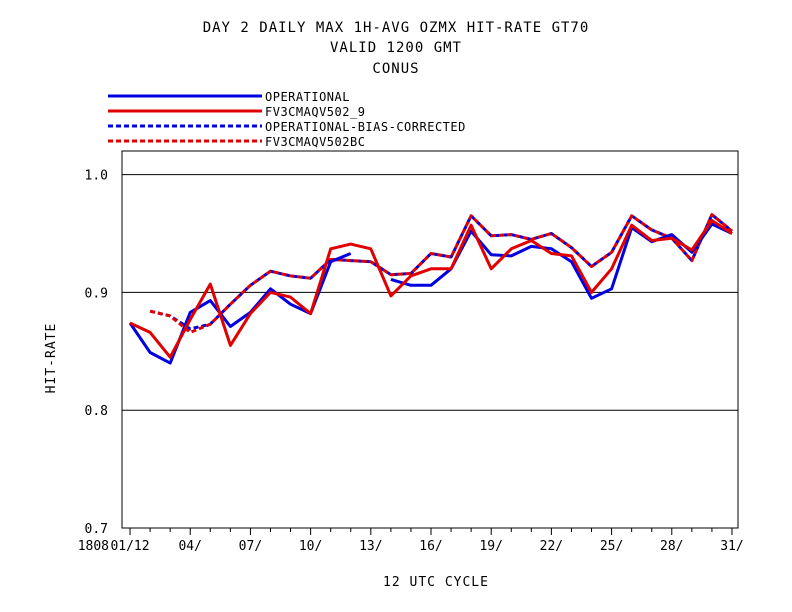 The height and width of the screenshot is (612, 792). I want to click on x-tick-label: 31/, so click(731, 546).